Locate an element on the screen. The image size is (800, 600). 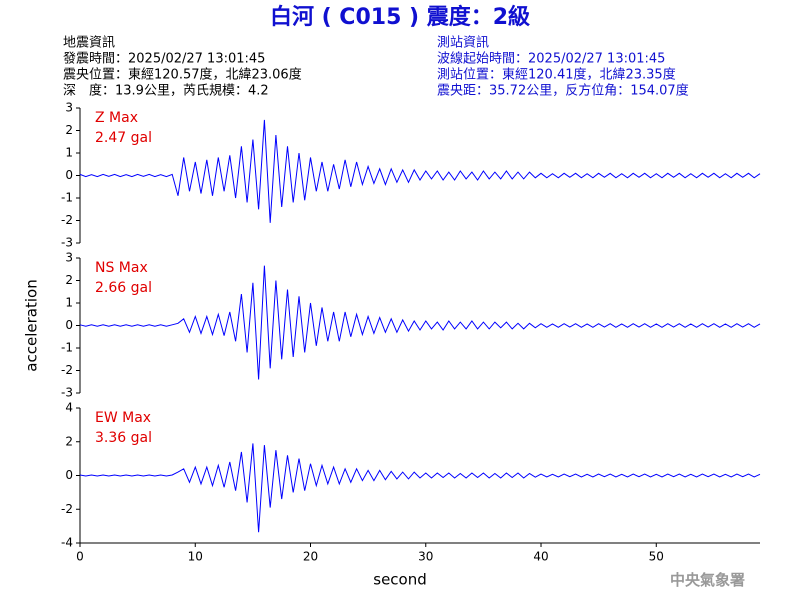
annotation: EW Max is located at coordinates (123, 418).